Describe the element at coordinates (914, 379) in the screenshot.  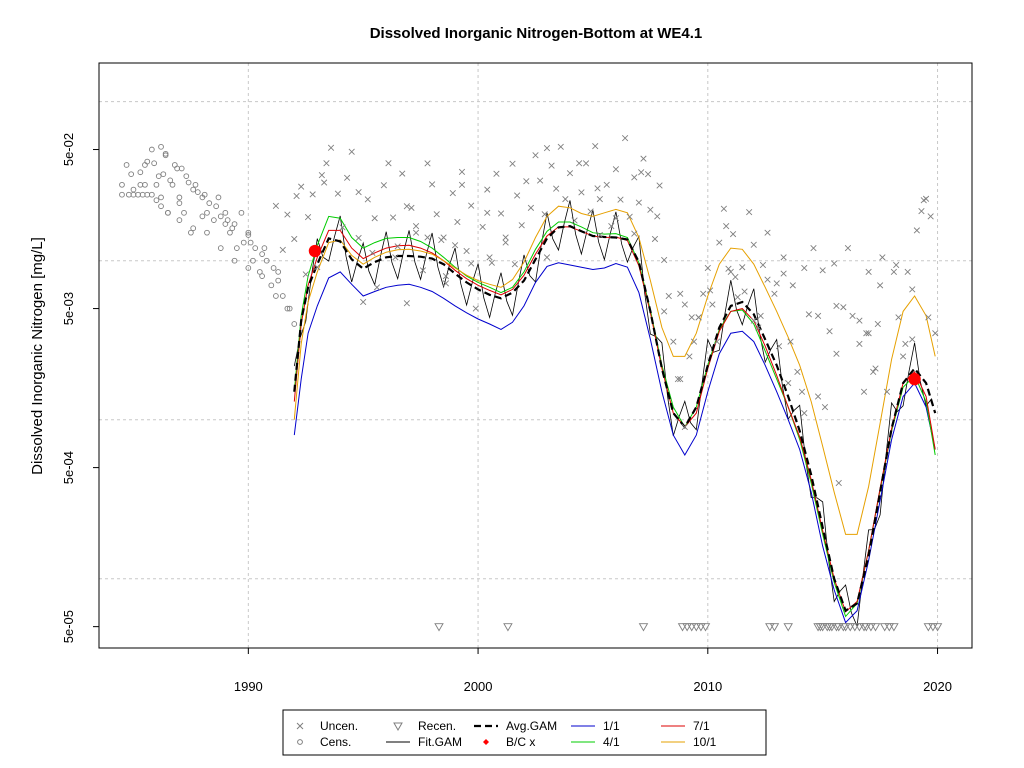
I see `point-bc` at that location.